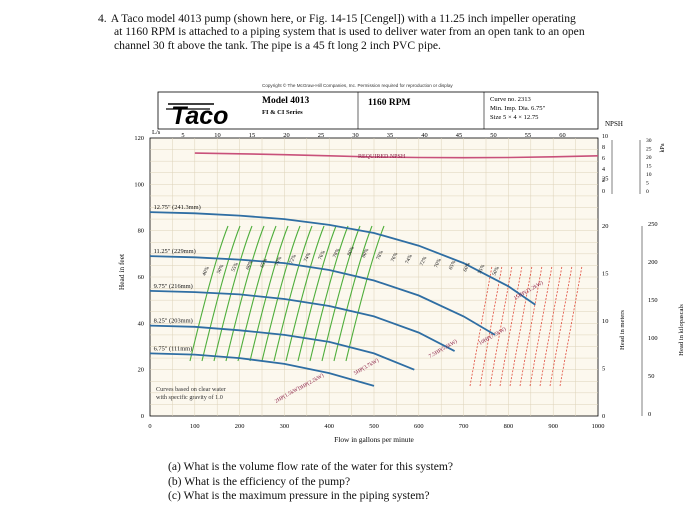 The width and height of the screenshot is (694, 518). What do you see at coordinates (191, 389) in the screenshot?
I see `chart-note-line1: Curves based on clear water` at bounding box center [191, 389].